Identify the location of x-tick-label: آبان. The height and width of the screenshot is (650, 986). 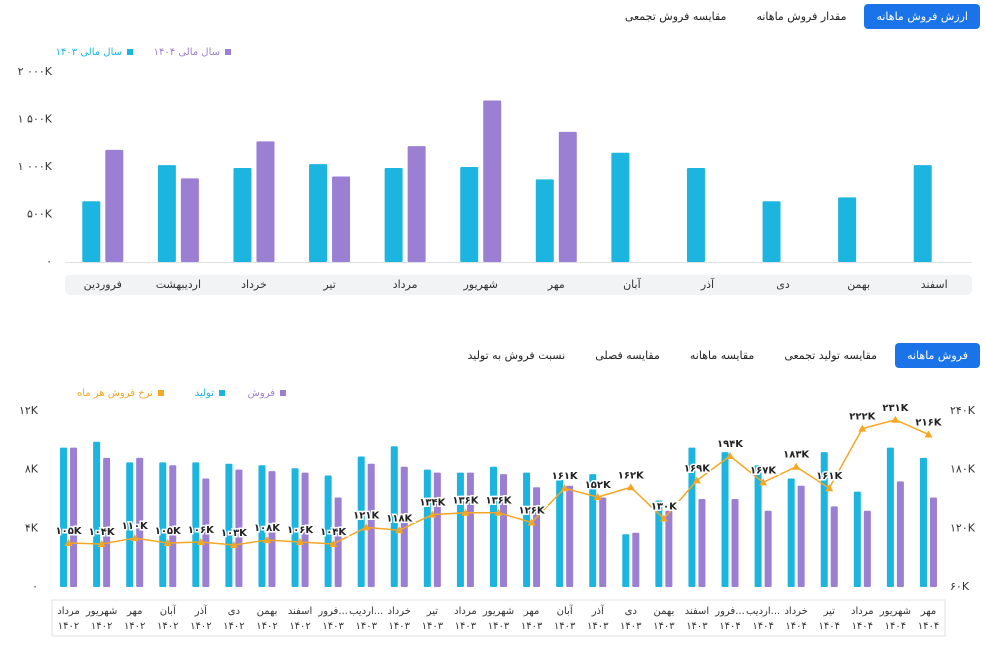
(168, 610).